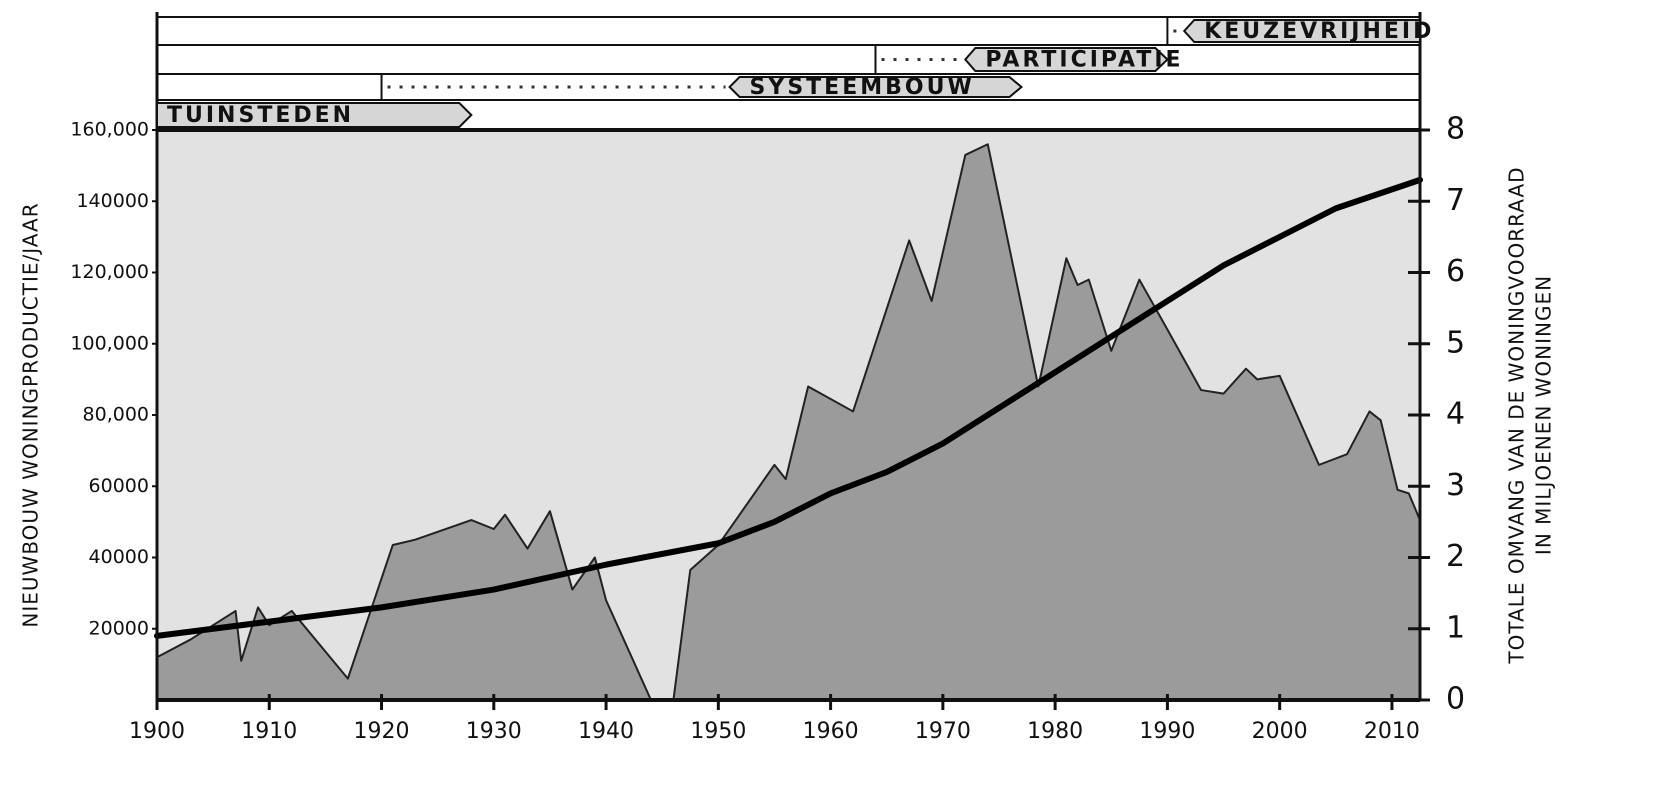 This screenshot has width=1665, height=805. Describe the element at coordinates (1455, 200) in the screenshot. I see `y2-tick-label: 7` at that location.